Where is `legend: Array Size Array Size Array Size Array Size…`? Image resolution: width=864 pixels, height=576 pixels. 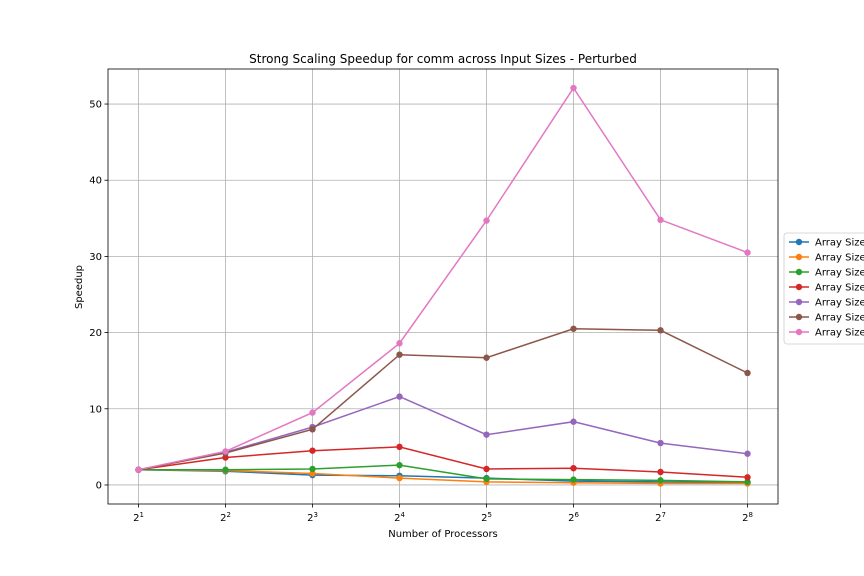 legend: Array Size Array Size Array Size Array Size… is located at coordinates (823, 288).